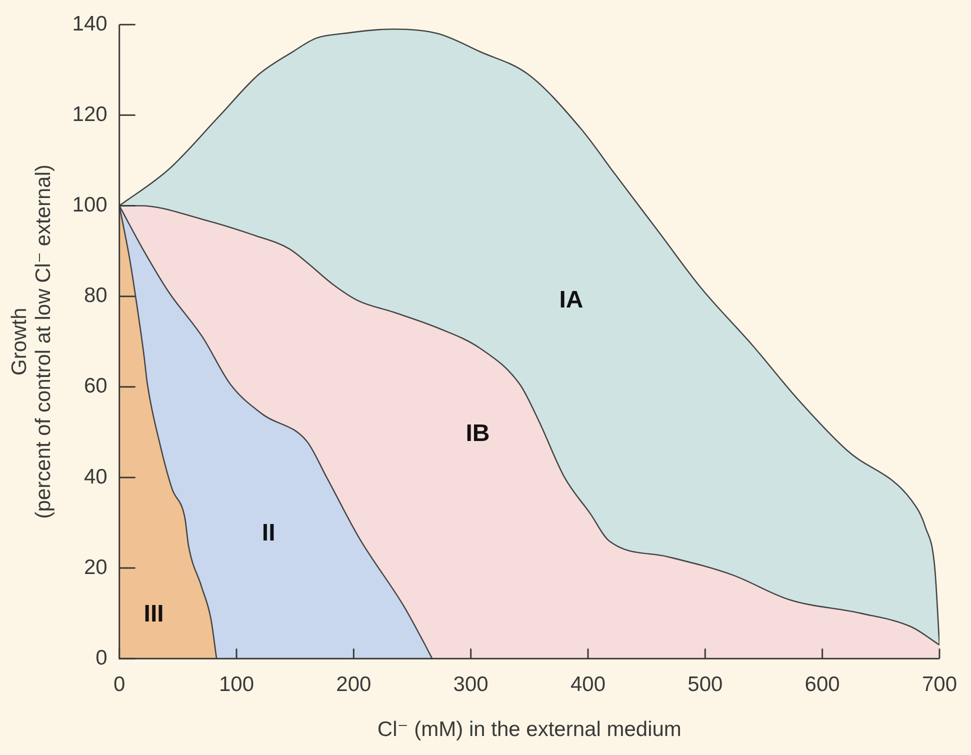  I want to click on x-tick-label: 100, so click(236, 684).